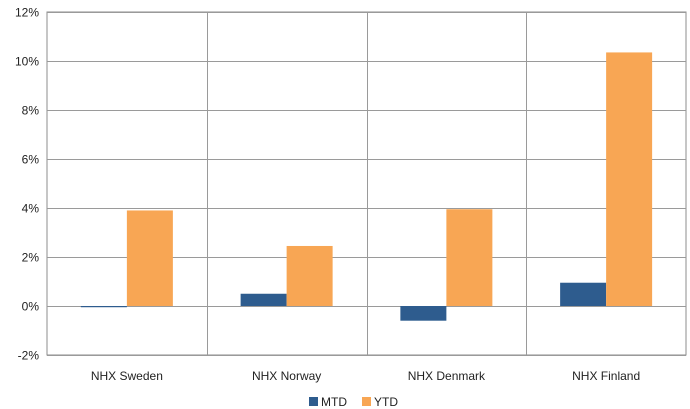 The image size is (690, 409). Describe the element at coordinates (366, 401) in the screenshot. I see `legend-swatch-ytd` at that location.